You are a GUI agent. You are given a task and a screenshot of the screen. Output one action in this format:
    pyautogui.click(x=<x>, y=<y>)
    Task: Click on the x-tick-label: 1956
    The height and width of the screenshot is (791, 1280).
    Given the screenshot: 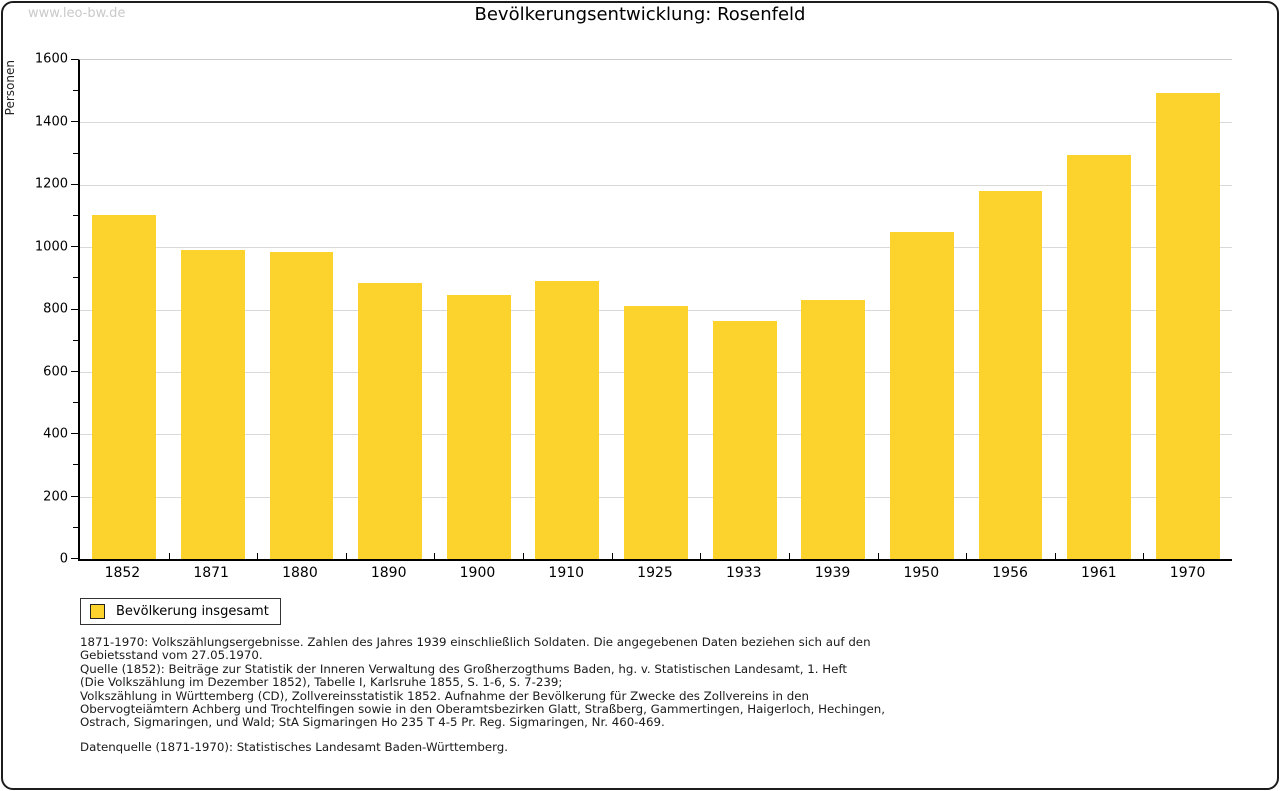 What is the action you would take?
    pyautogui.click(x=1010, y=573)
    